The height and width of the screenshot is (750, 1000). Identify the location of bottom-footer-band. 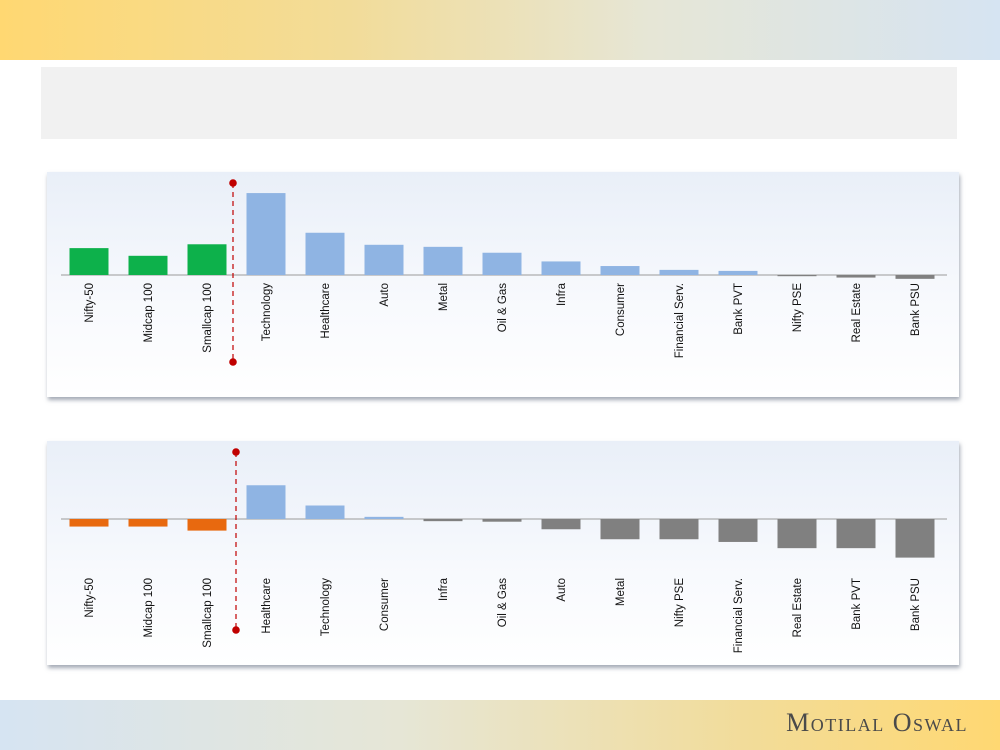
(500, 725).